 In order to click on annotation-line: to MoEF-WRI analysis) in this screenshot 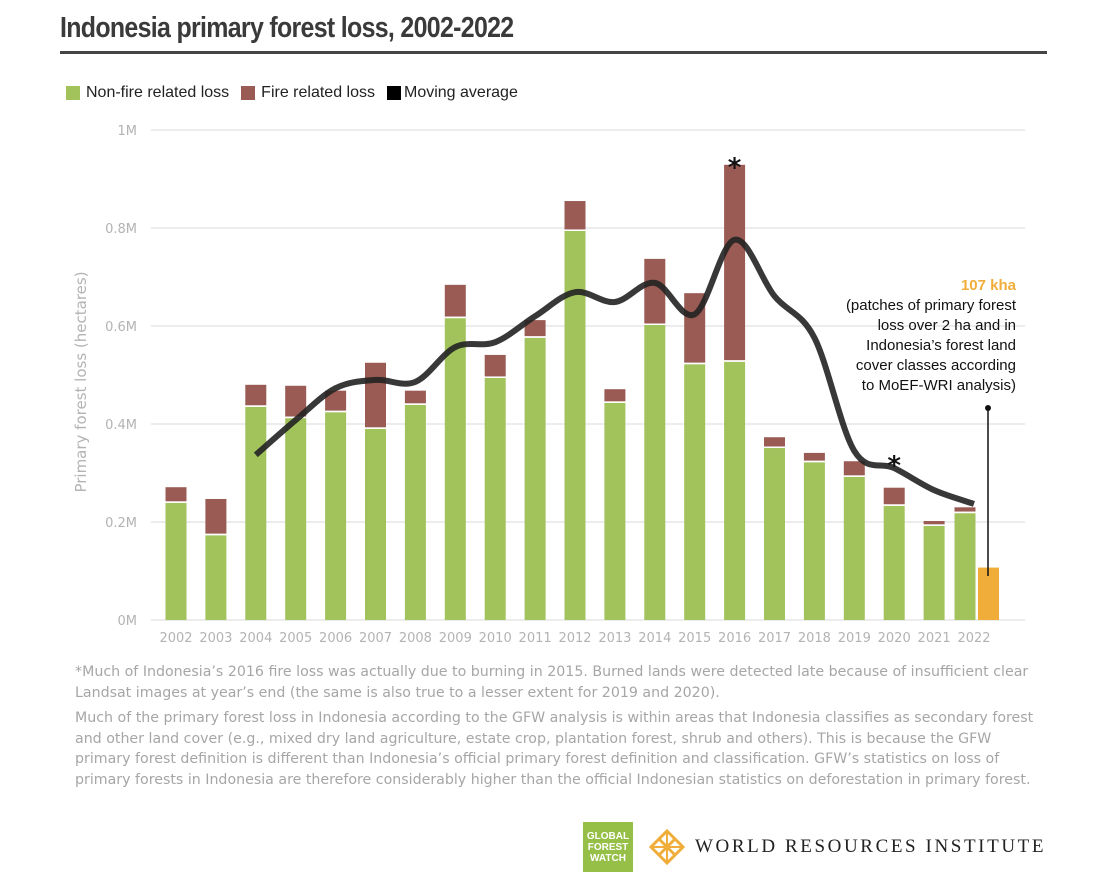, I will do `click(938, 385)`.